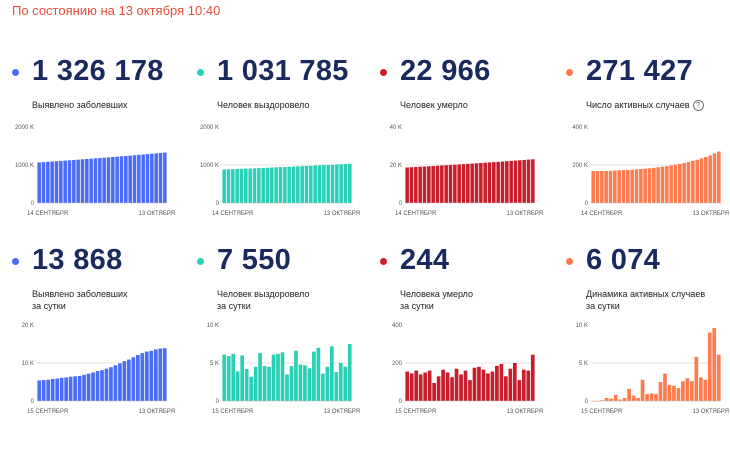  What do you see at coordinates (698, 105) in the screenshot?
I see `info-icon: ?` at bounding box center [698, 105].